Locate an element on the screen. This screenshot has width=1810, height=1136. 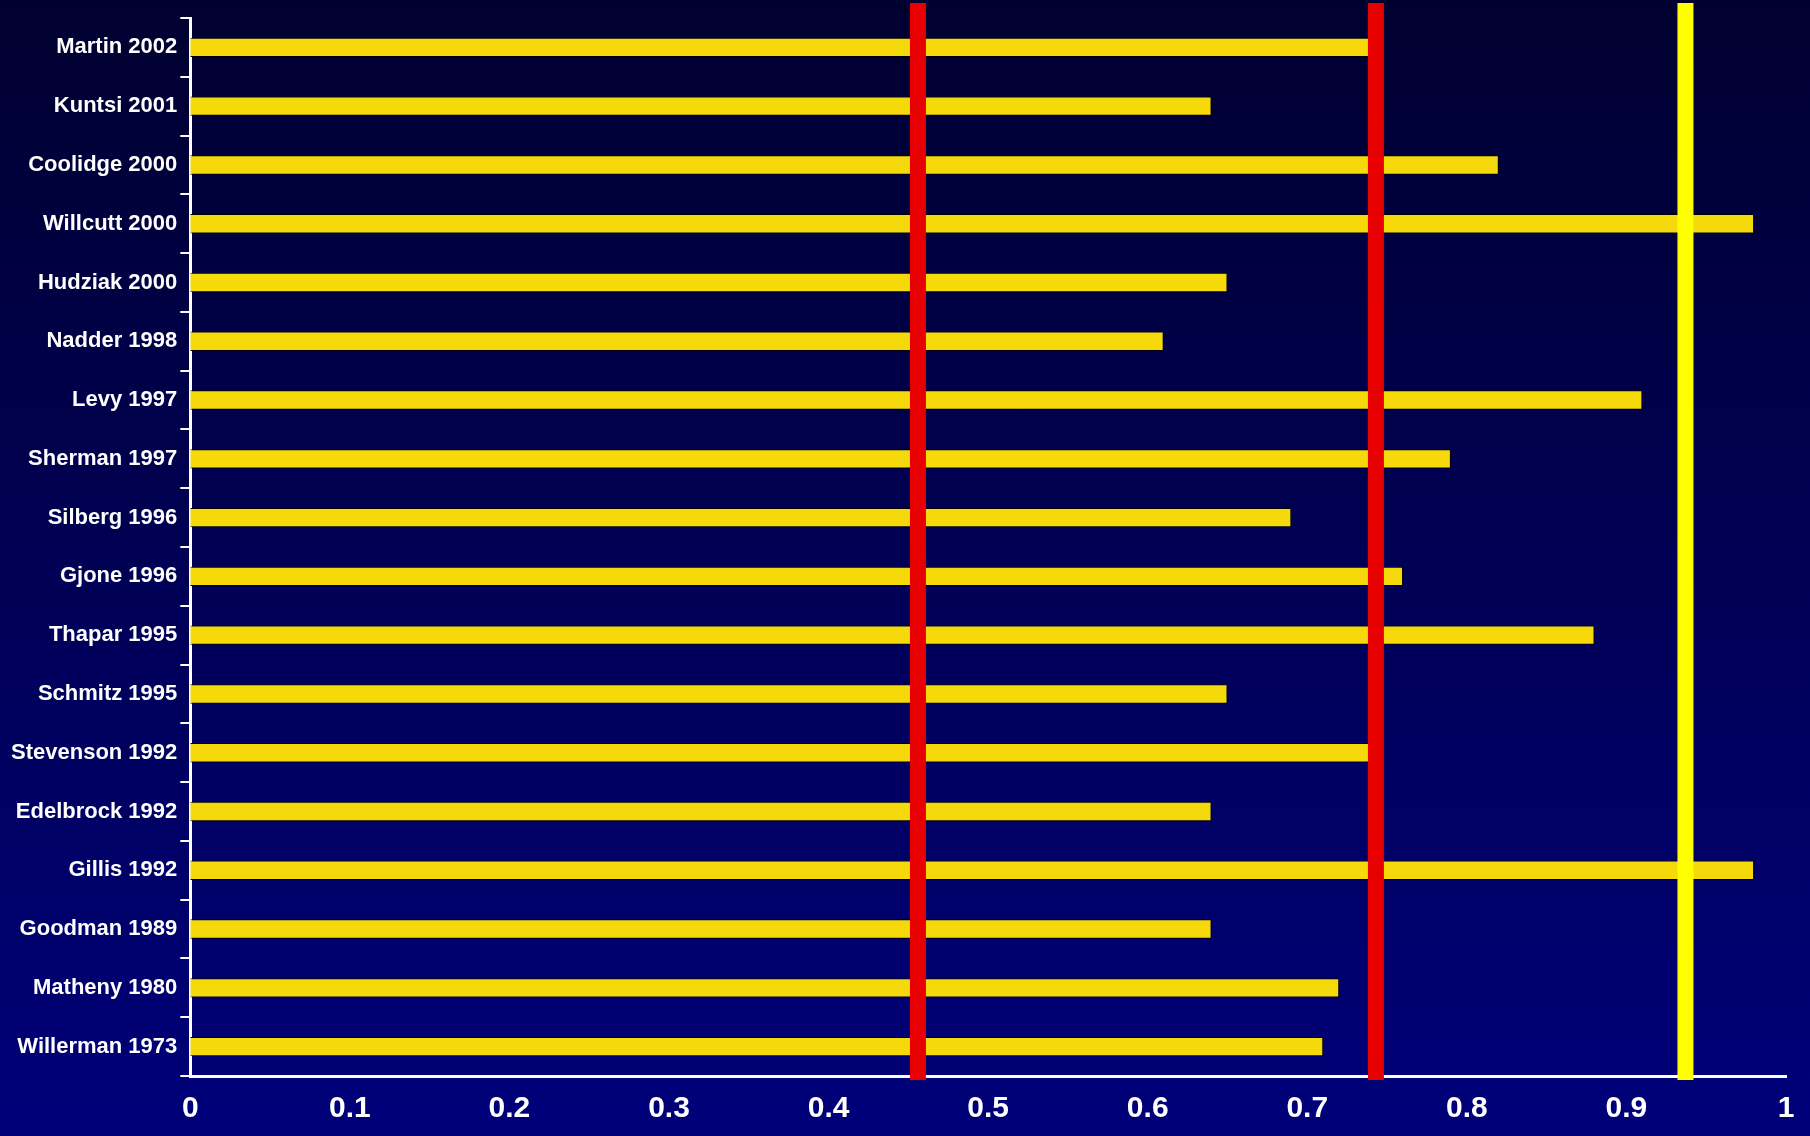
y-tick-label: Silberg 1996 is located at coordinates (112, 516).